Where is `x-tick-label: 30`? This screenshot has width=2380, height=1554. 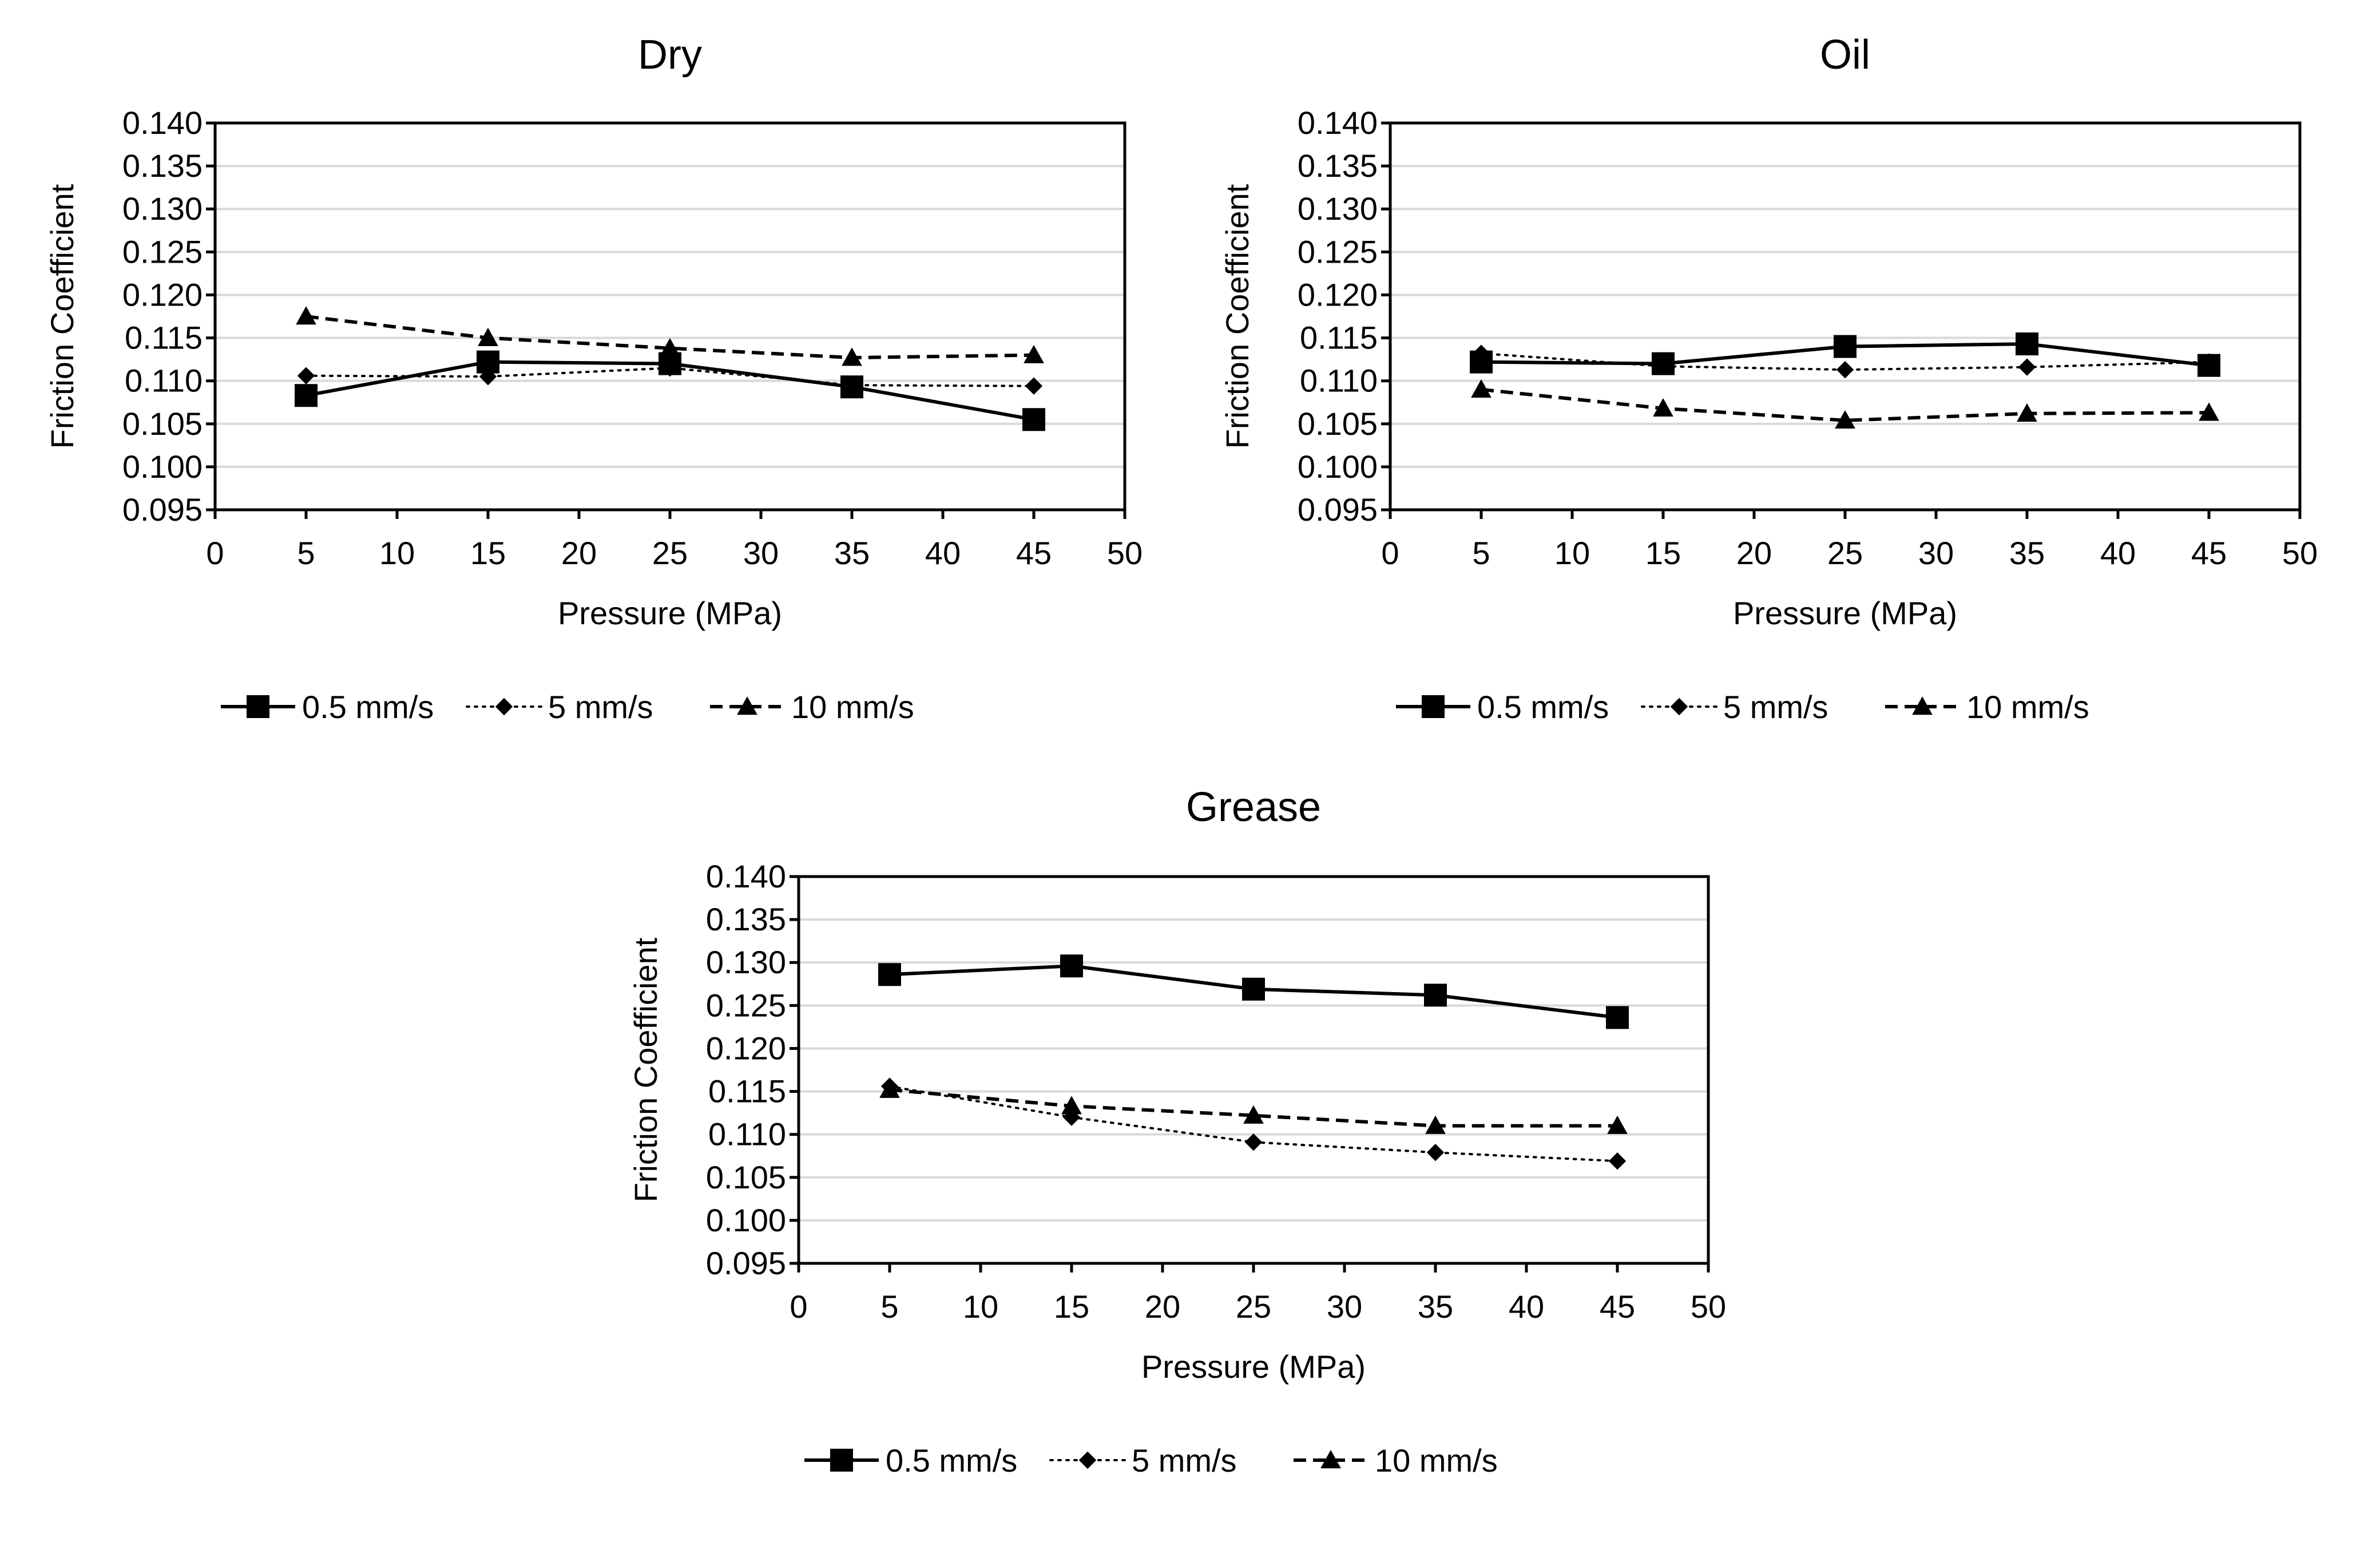
x-tick-label: 30 is located at coordinates (761, 553).